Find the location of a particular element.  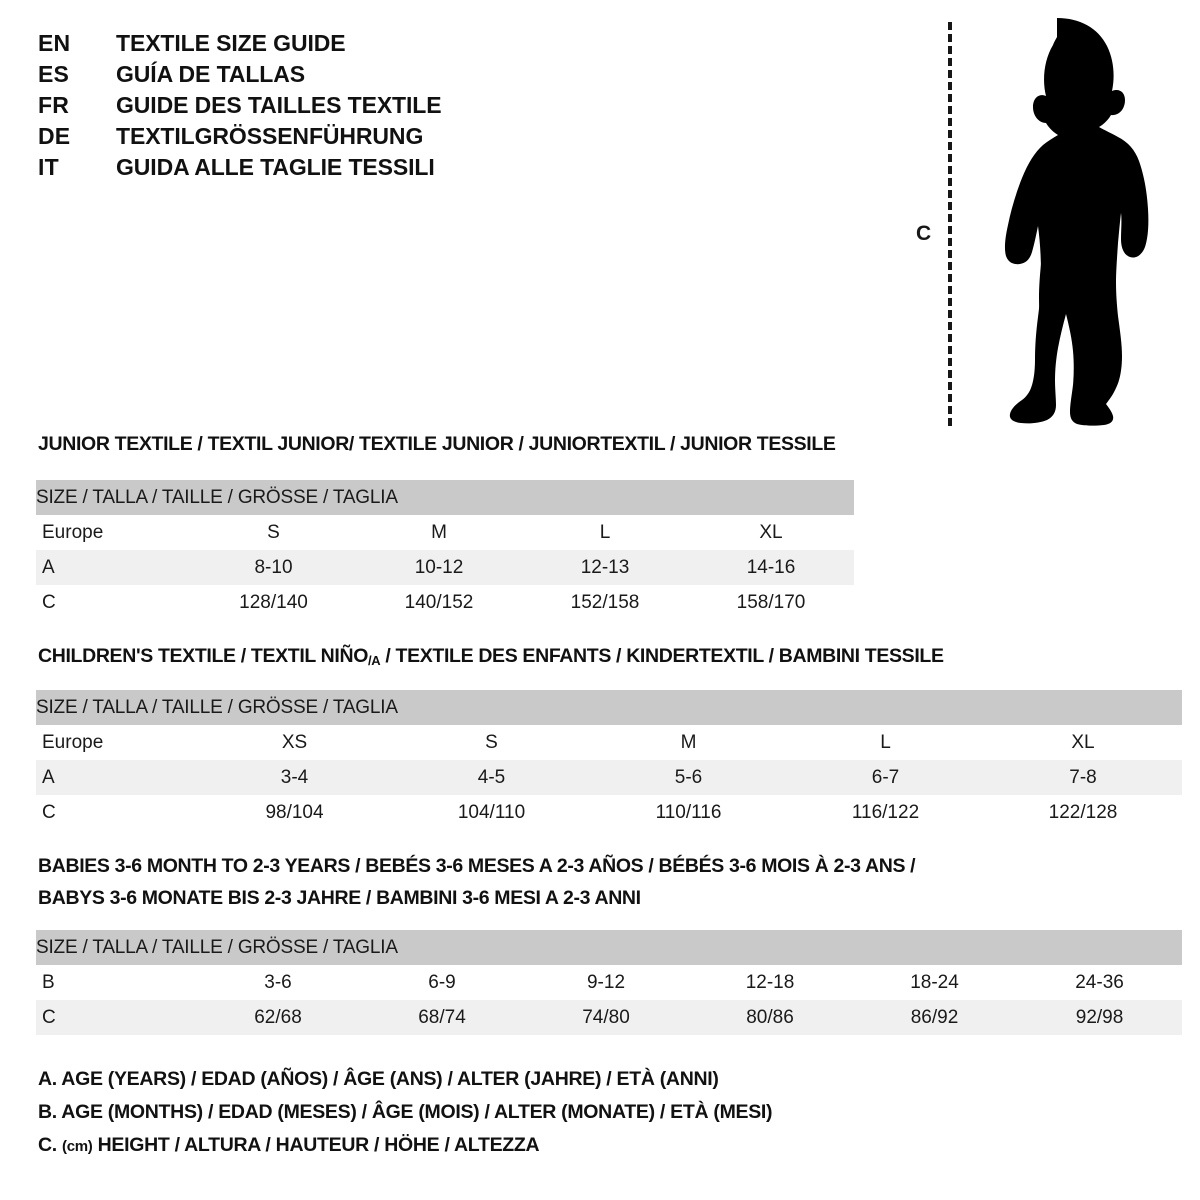

legend-c-unit: (cm) is located at coordinates (77, 1146).